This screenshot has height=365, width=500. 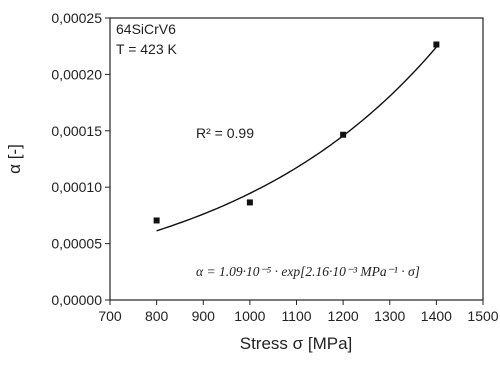 What do you see at coordinates (343, 316) in the screenshot?
I see `x-tick-label: 1200` at bounding box center [343, 316].